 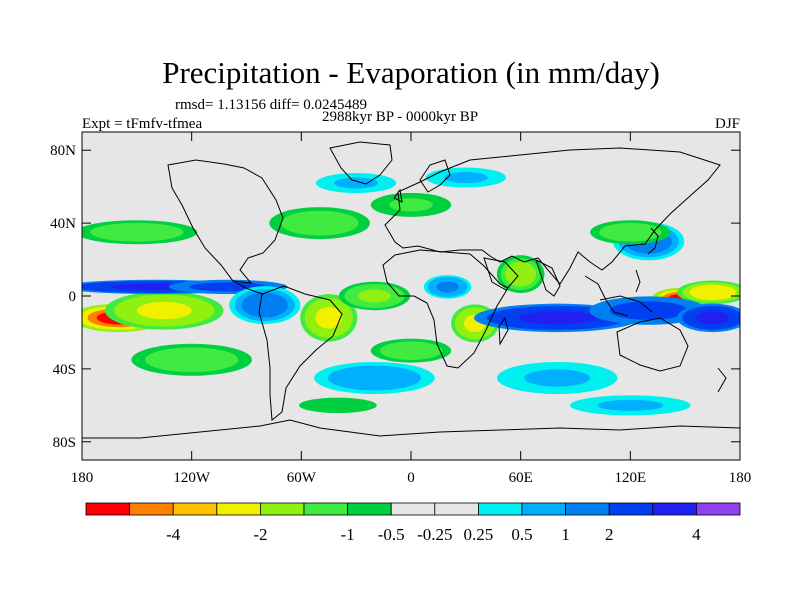 I want to click on colorbar-label: 0.25, so click(x=479, y=534).